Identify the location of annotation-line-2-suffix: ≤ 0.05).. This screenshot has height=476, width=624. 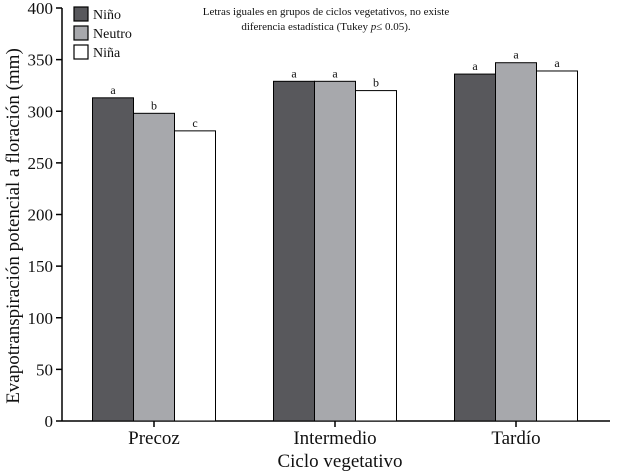
(393, 27).